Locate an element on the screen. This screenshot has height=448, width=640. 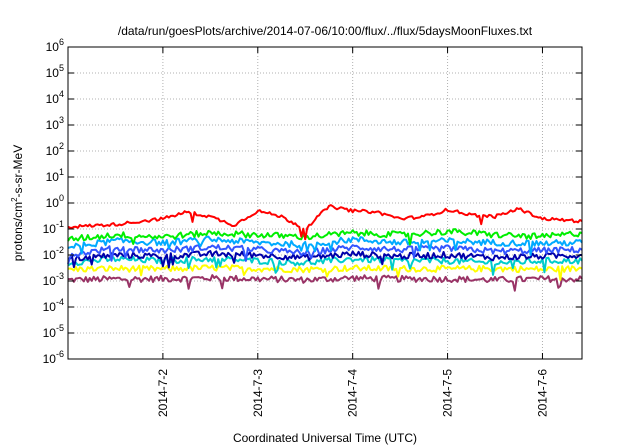
y-tick-label: 10⁰ is located at coordinates (55, 201).